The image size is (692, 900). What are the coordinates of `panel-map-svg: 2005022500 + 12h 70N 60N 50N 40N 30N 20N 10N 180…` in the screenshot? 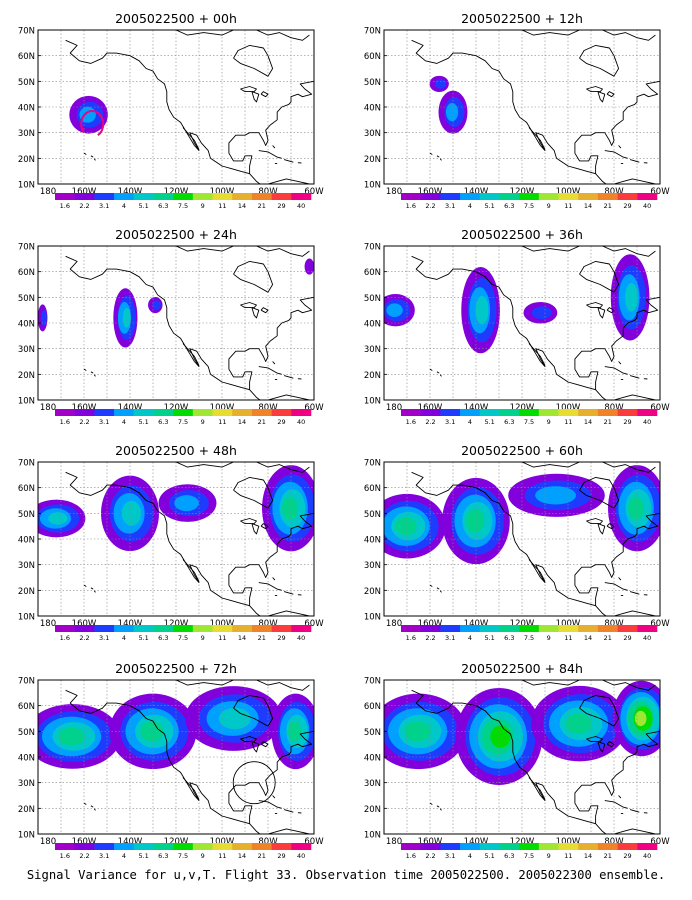 It's located at (517, 110).